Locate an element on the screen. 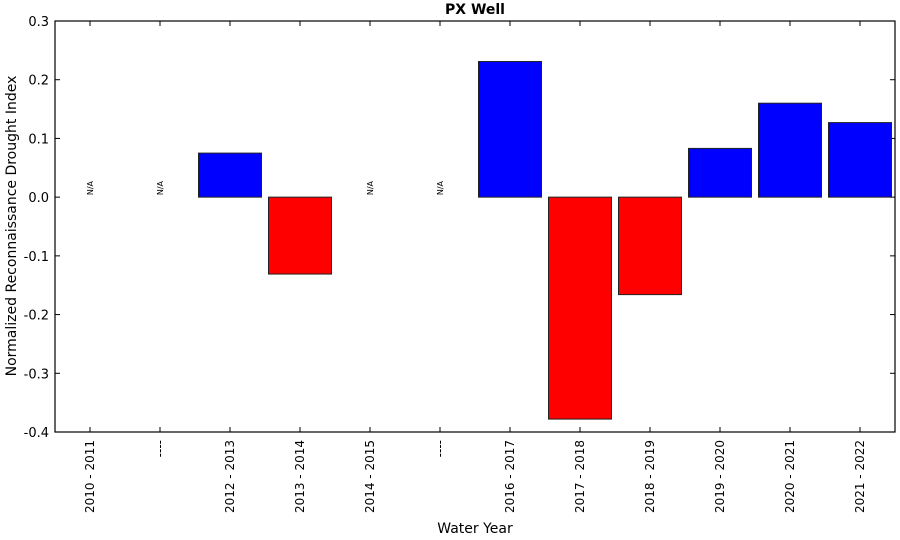 The image size is (900, 540). y-tick-label: 0.3 is located at coordinates (38, 22).